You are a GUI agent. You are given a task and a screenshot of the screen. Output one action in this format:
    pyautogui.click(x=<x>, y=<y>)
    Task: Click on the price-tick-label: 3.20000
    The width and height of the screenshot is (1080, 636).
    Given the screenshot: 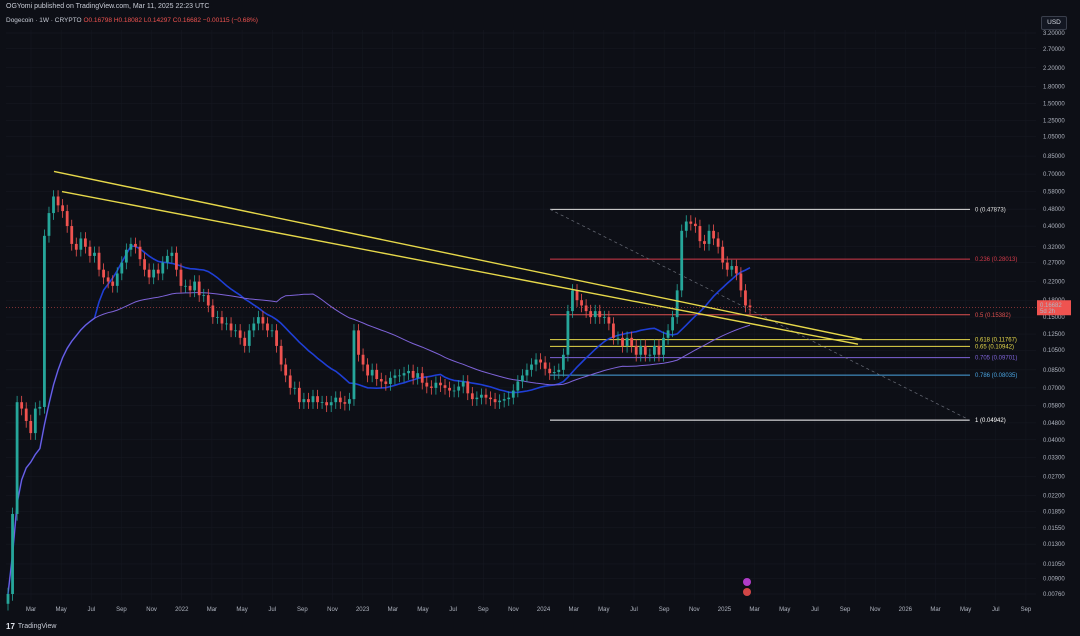 What is the action you would take?
    pyautogui.click(x=1054, y=34)
    